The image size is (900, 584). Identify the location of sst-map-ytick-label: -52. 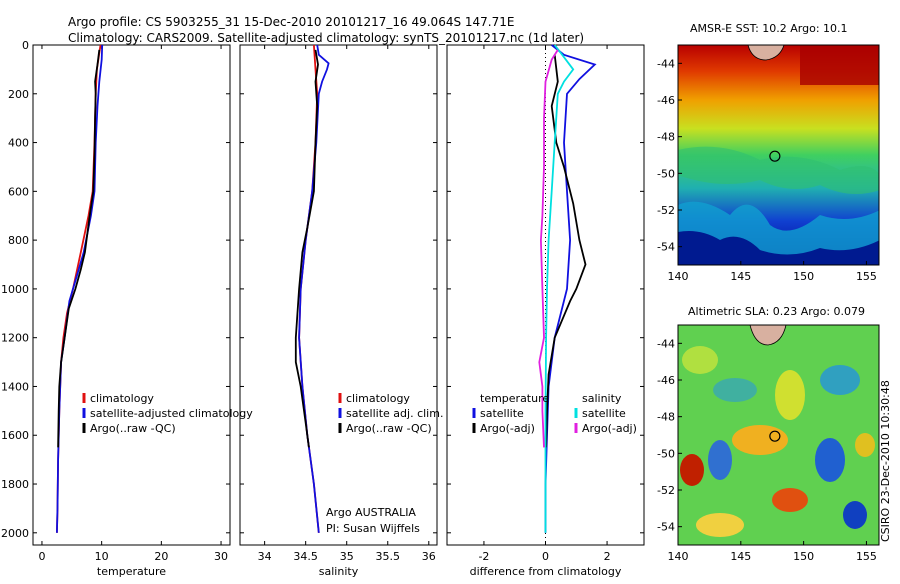
(666, 210).